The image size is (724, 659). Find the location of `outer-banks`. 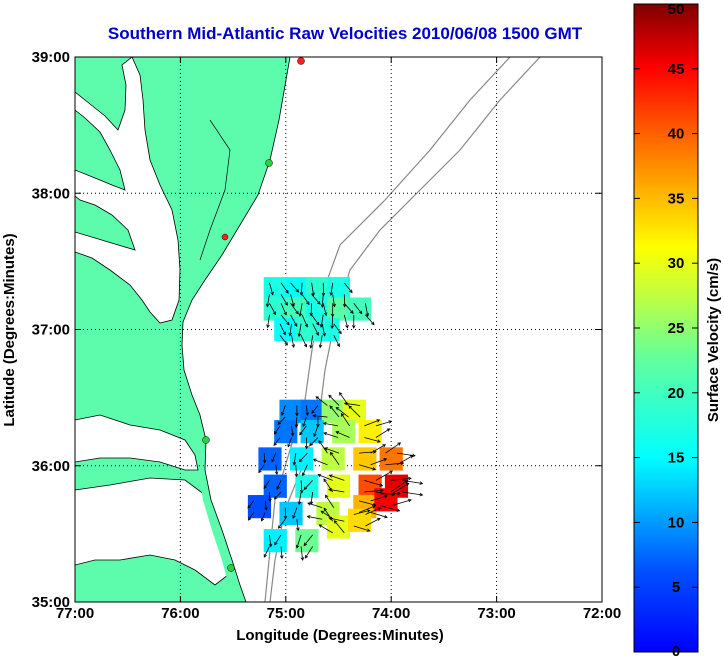

outer-banks is located at coordinates (216, 530).